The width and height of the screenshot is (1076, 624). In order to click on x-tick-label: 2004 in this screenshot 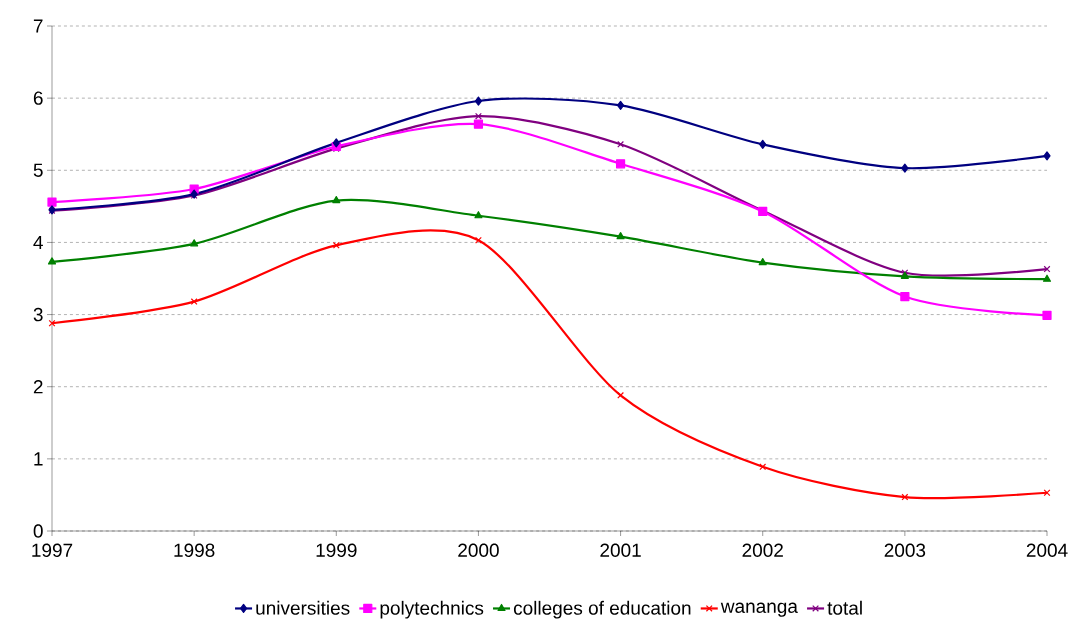, I will do `click(1047, 550)`.